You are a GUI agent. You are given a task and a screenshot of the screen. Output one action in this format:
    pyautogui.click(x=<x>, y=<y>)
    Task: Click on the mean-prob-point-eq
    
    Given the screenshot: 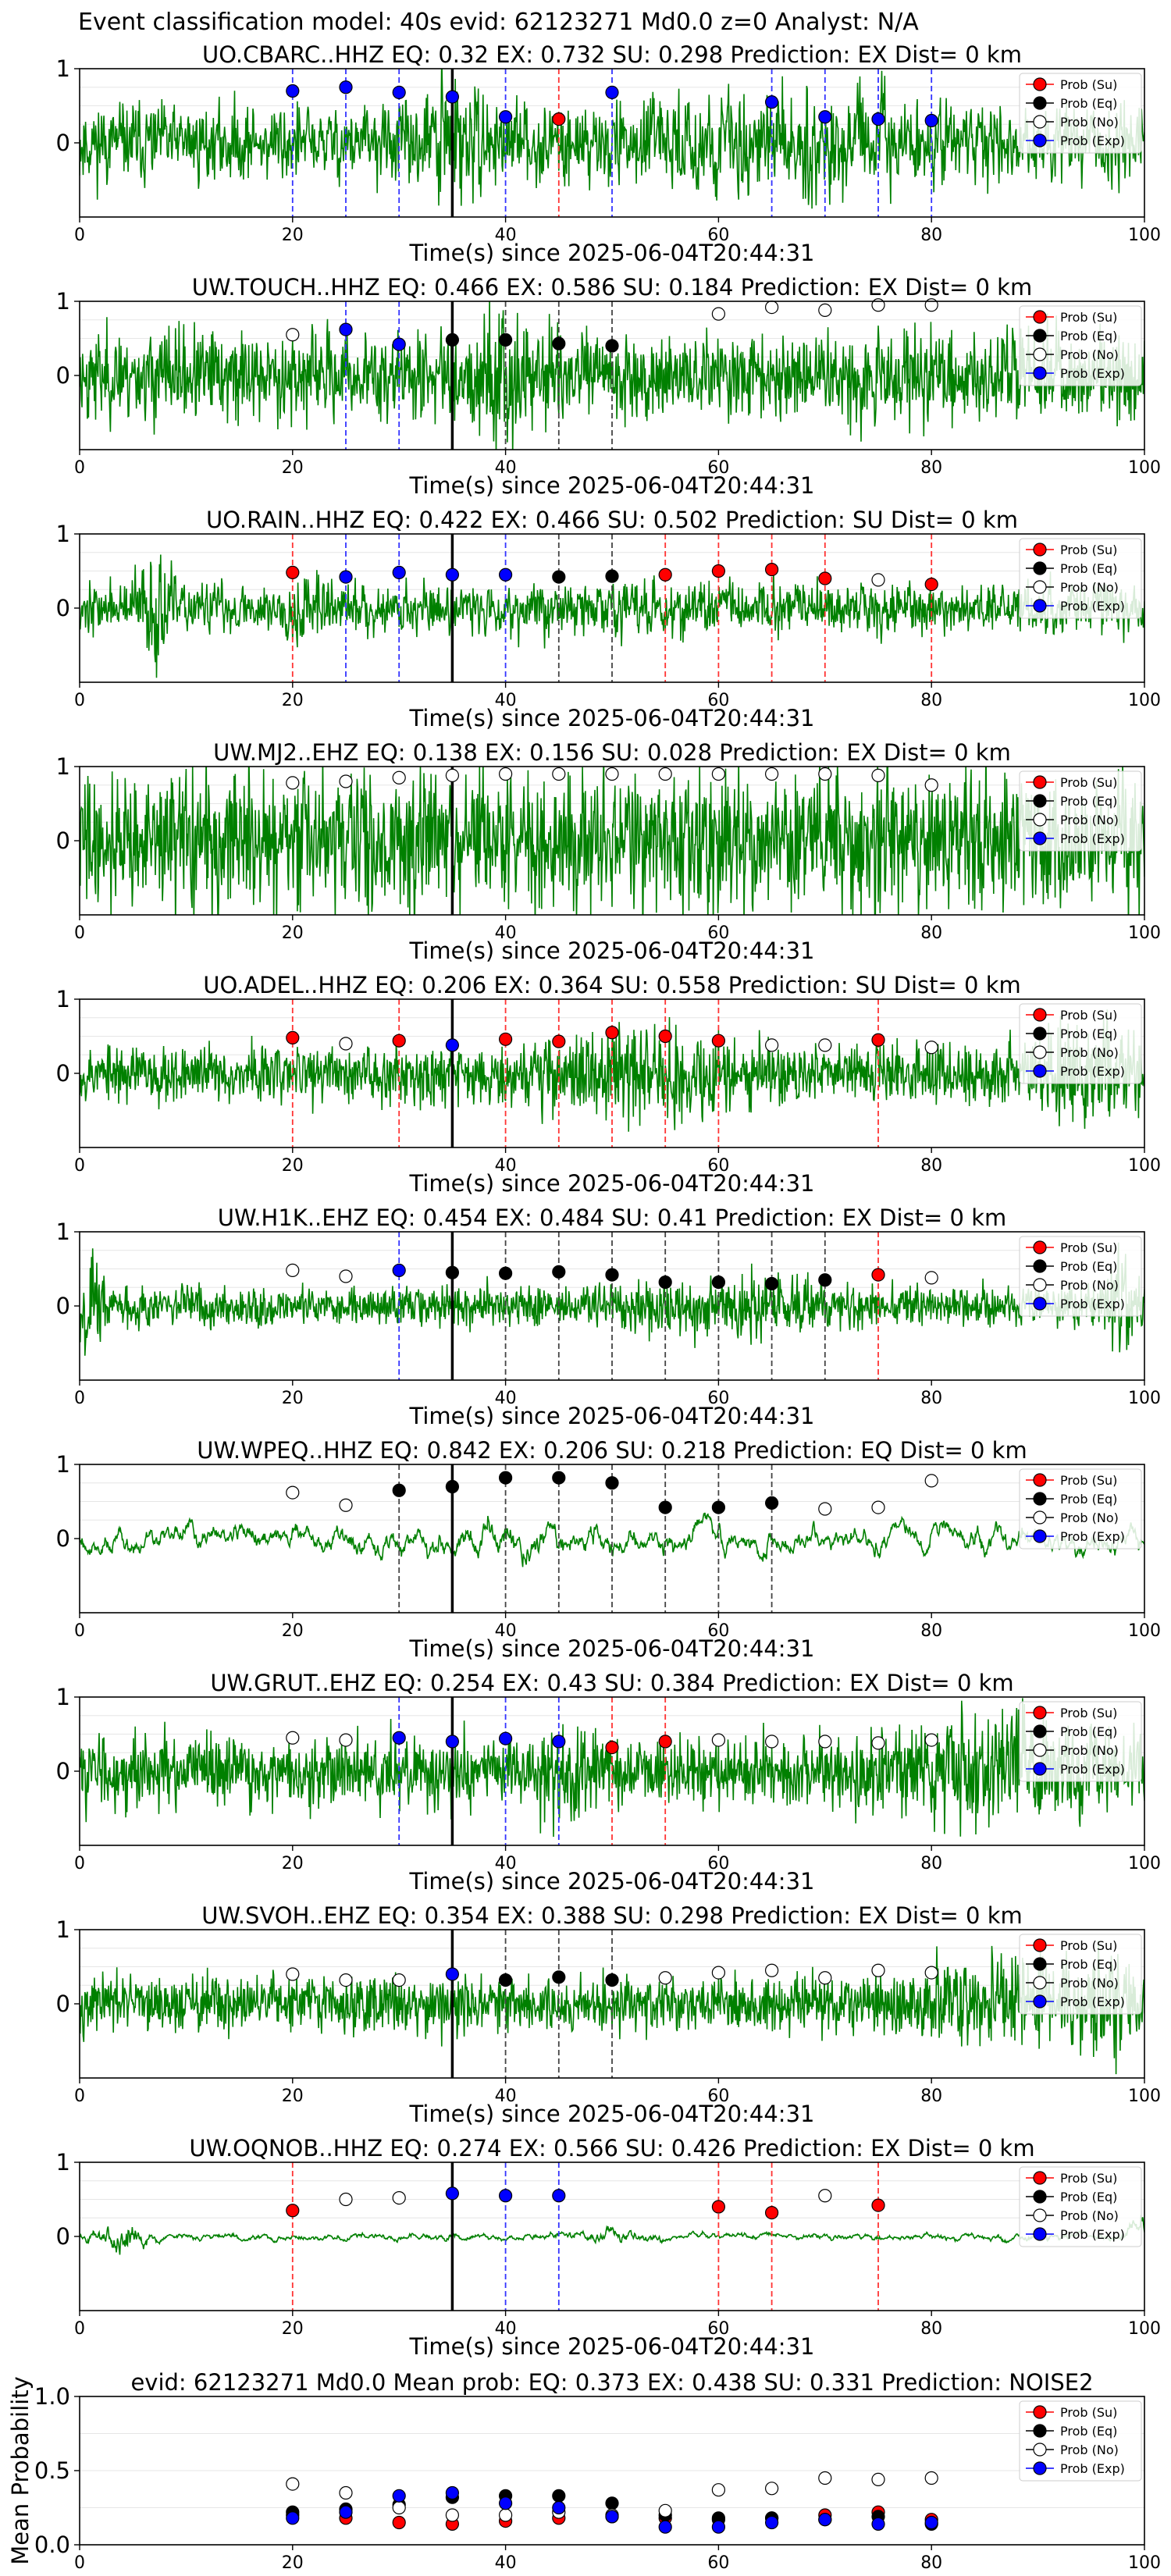 What is the action you would take?
    pyautogui.click(x=559, y=2496)
    